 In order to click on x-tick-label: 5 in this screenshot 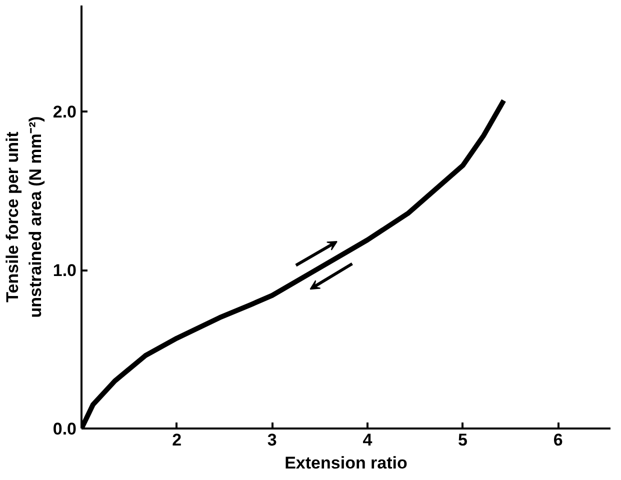, I will do `click(463, 440)`.